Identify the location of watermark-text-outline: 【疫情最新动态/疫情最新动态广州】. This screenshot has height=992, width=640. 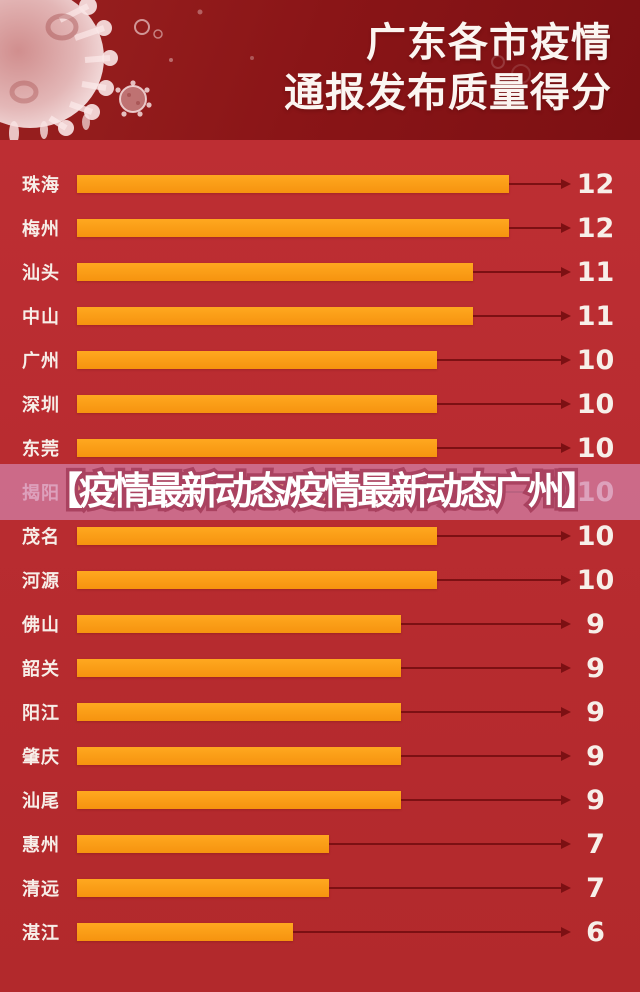
(322, 492).